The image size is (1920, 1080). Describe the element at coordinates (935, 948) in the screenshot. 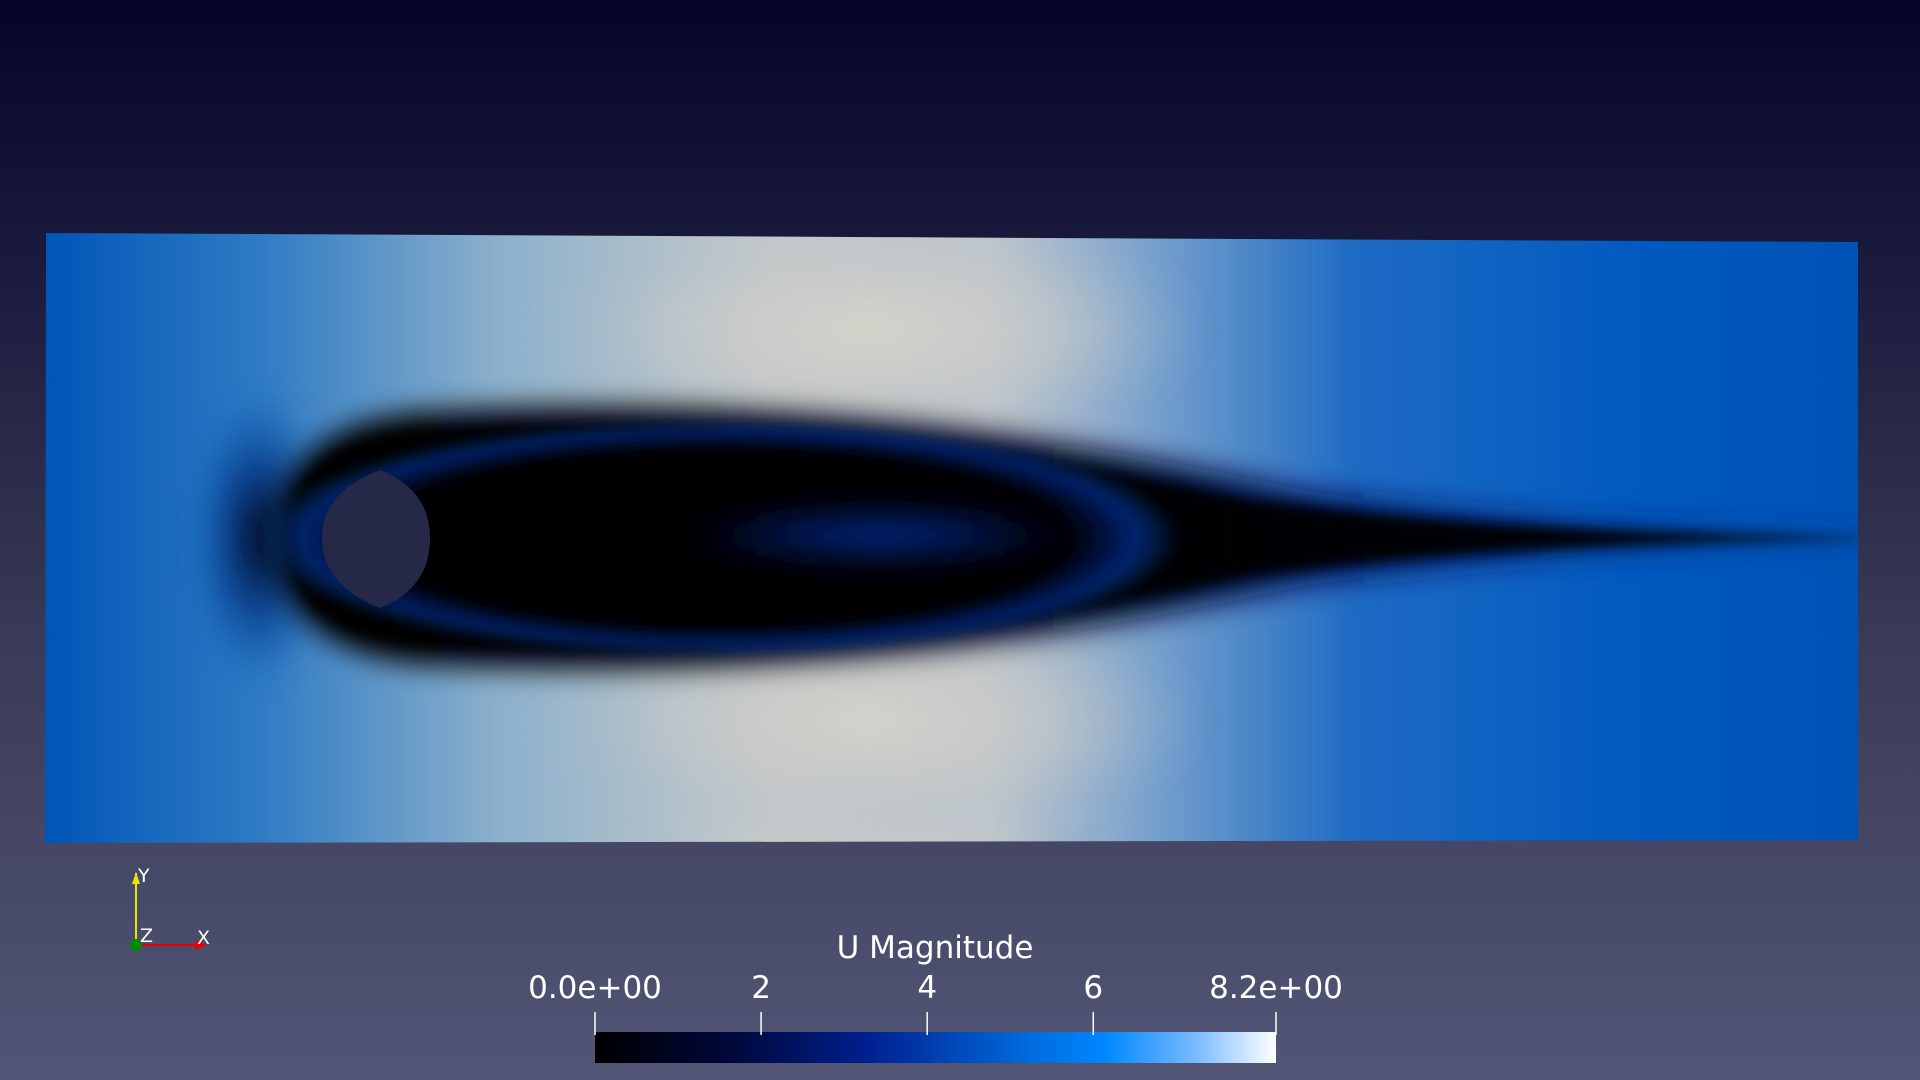

I see `colorbar-title: U Magnitude` at that location.